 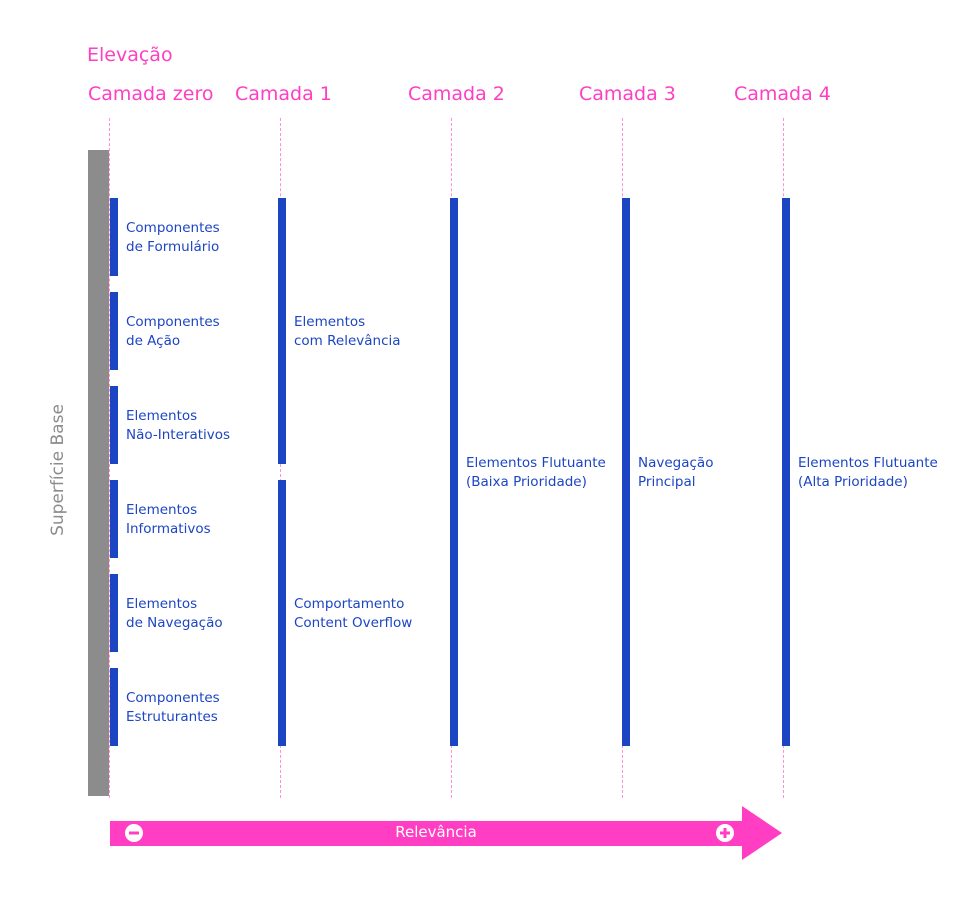 What do you see at coordinates (626, 472) in the screenshot?
I see `layer3-bar` at bounding box center [626, 472].